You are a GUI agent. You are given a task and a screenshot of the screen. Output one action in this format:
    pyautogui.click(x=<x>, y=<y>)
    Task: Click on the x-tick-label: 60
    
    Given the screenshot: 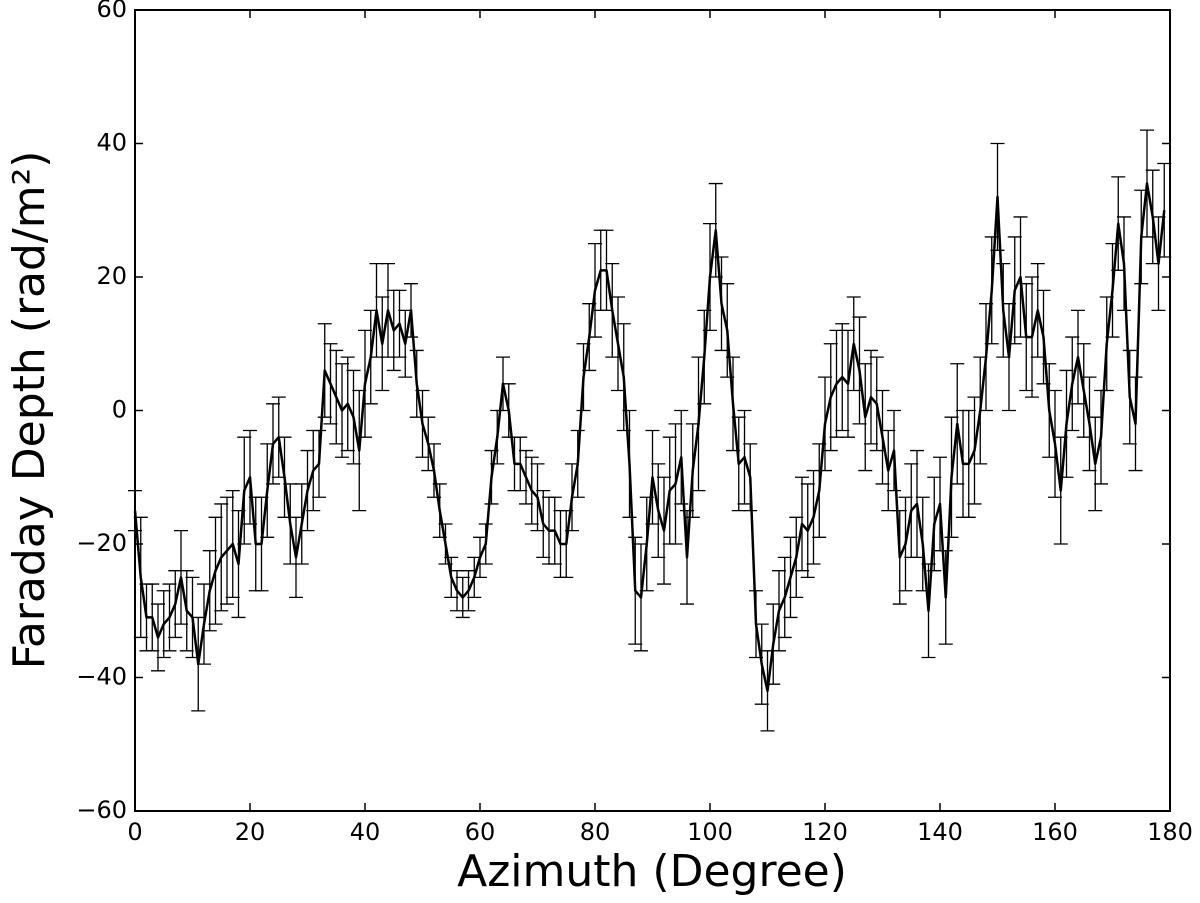 What is the action you would take?
    pyautogui.click(x=480, y=832)
    